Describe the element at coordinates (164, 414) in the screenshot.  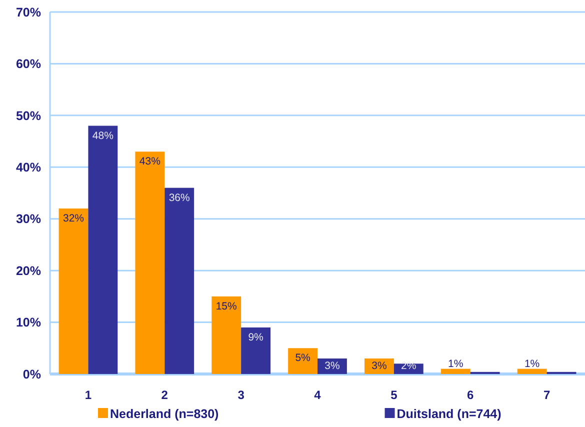
I see `legend-label: Nederland (n=830)` at that location.